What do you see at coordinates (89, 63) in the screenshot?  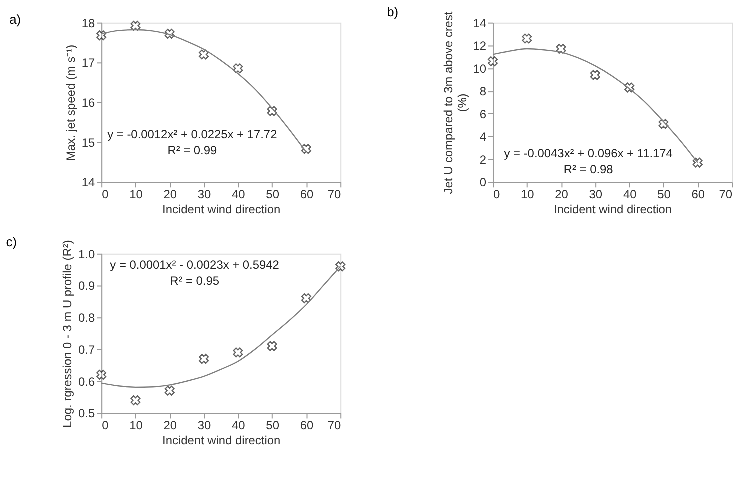 I see `y-tick-label: 17` at bounding box center [89, 63].